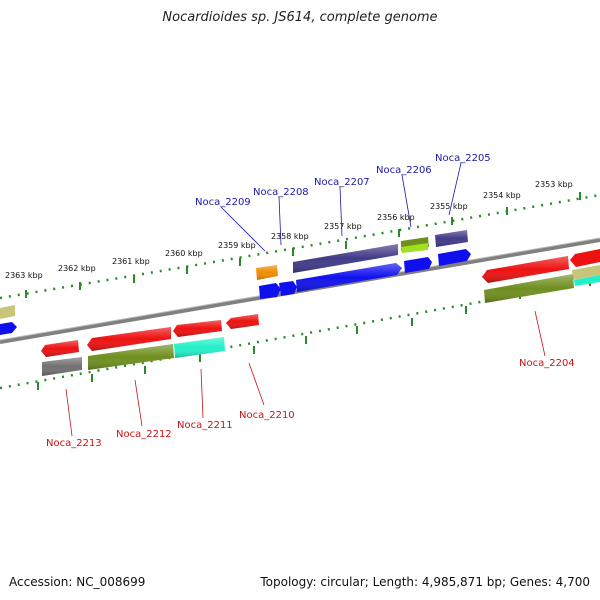 This screenshot has width=600, height=600. I want to click on accession-text: Accession: NC_008699, so click(77, 582).